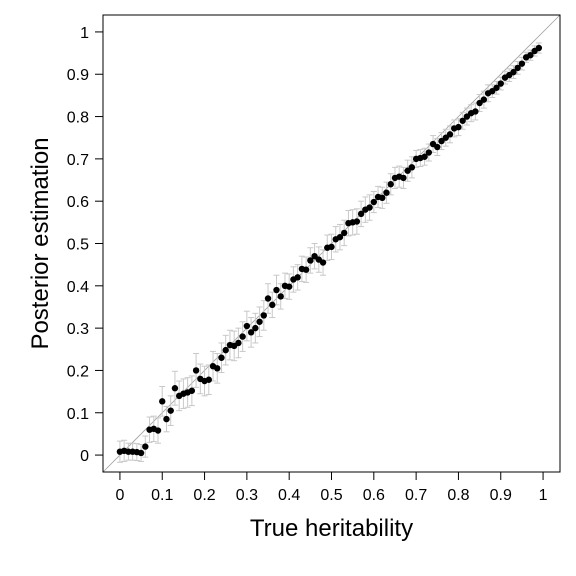  Describe the element at coordinates (247, 495) in the screenshot. I see `x-tick-label: 0.3` at that location.